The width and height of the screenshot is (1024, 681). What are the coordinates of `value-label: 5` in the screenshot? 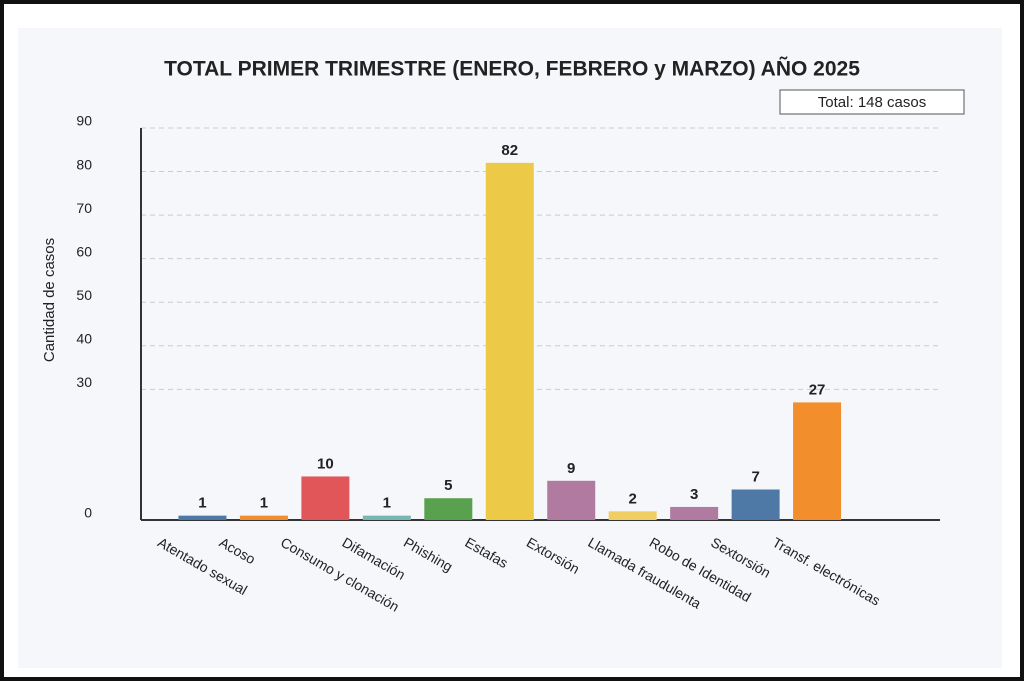 It's located at (448, 485).